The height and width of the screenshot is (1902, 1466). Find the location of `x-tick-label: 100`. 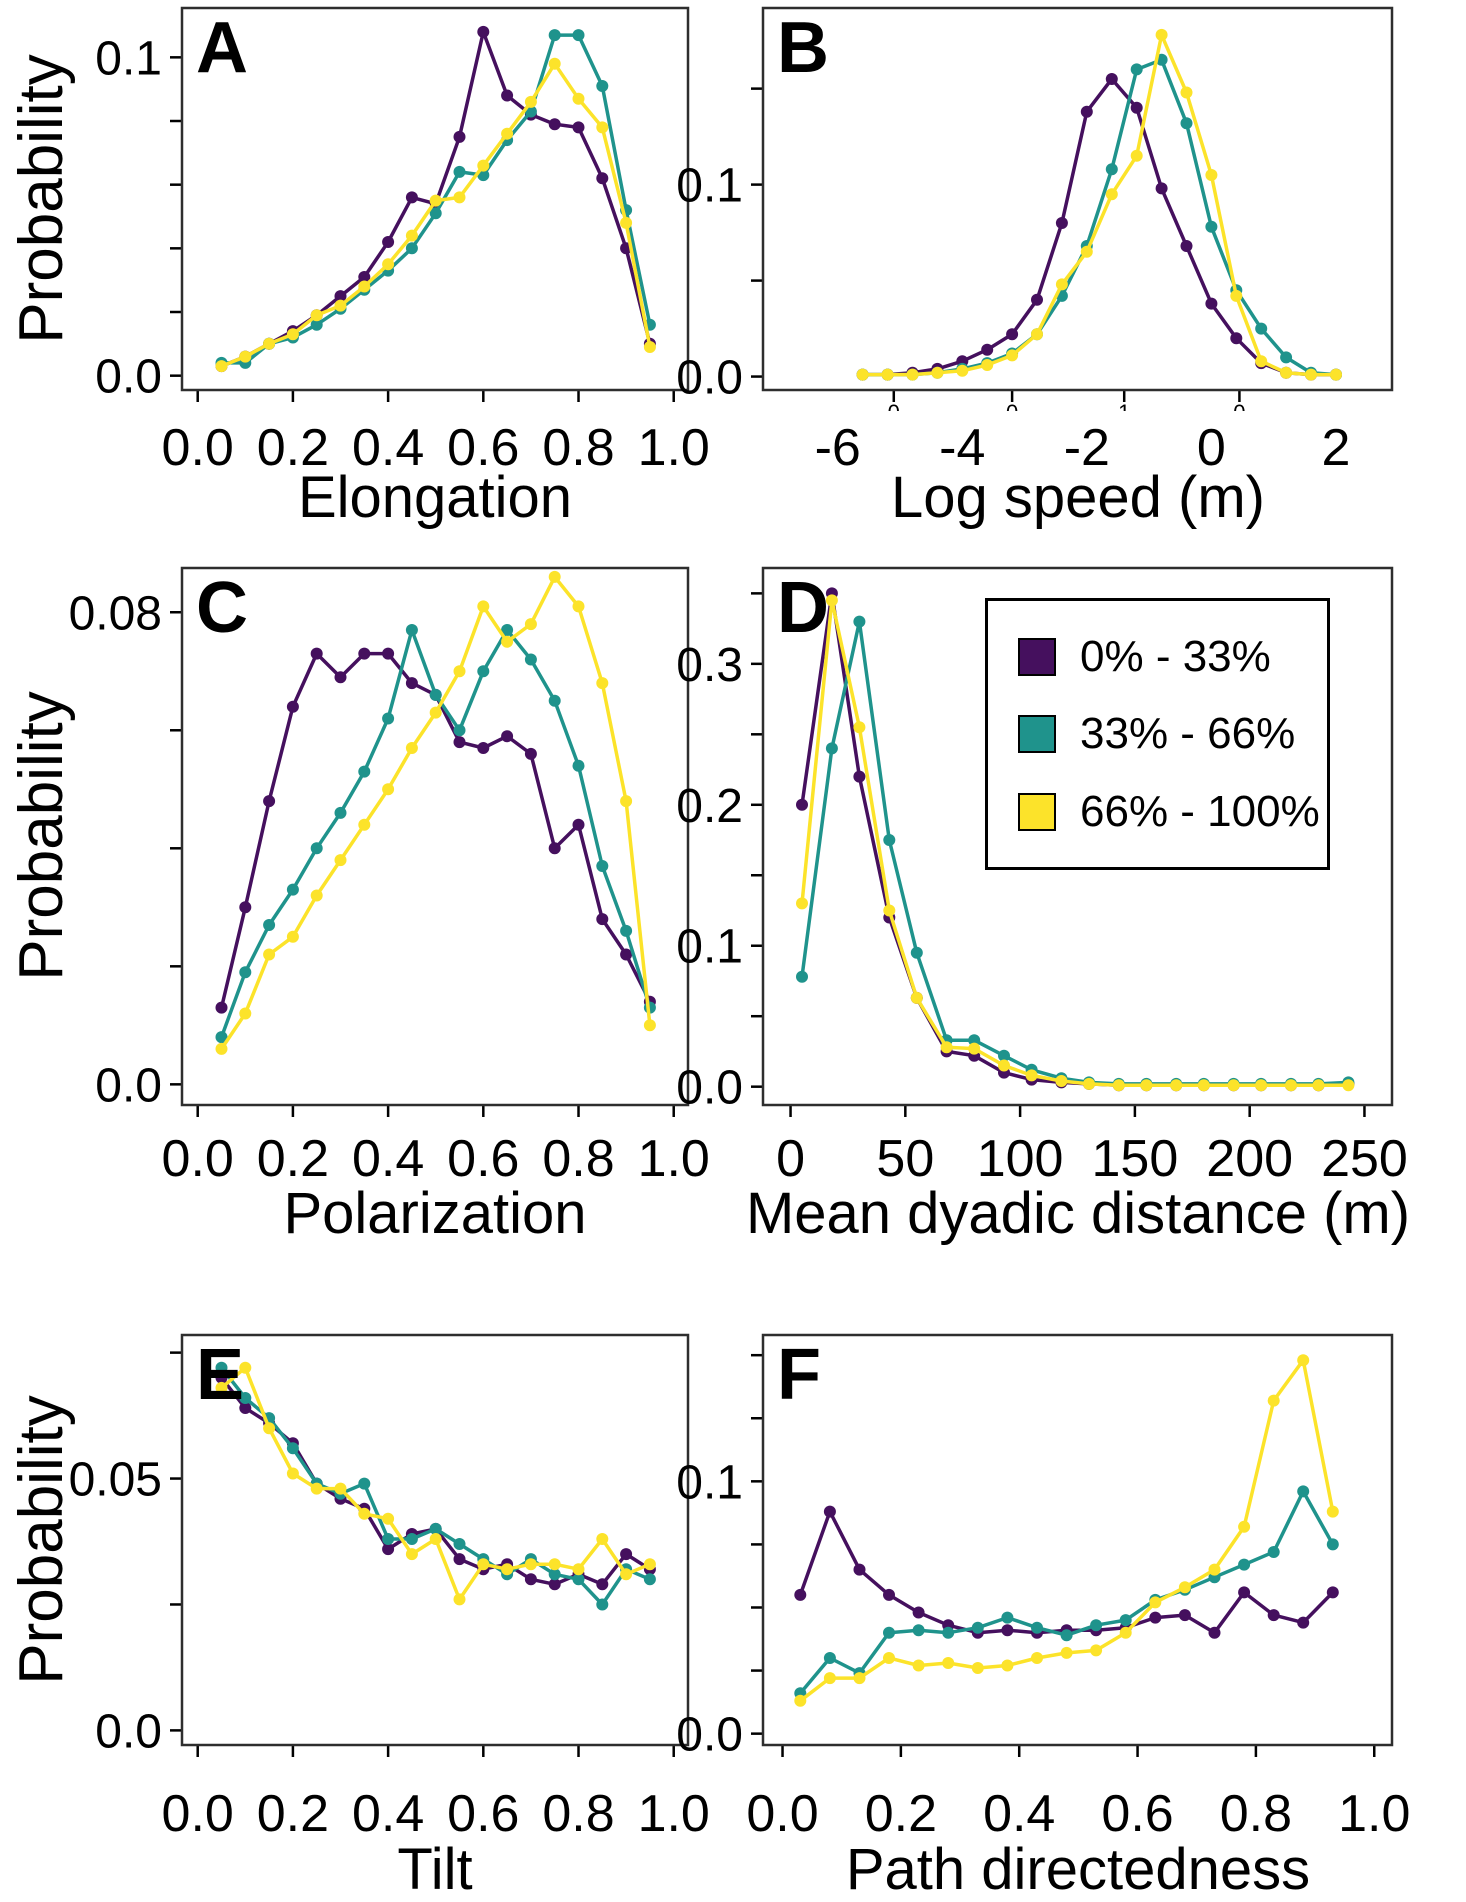

x-tick-label: 100 is located at coordinates (1020, 1159).